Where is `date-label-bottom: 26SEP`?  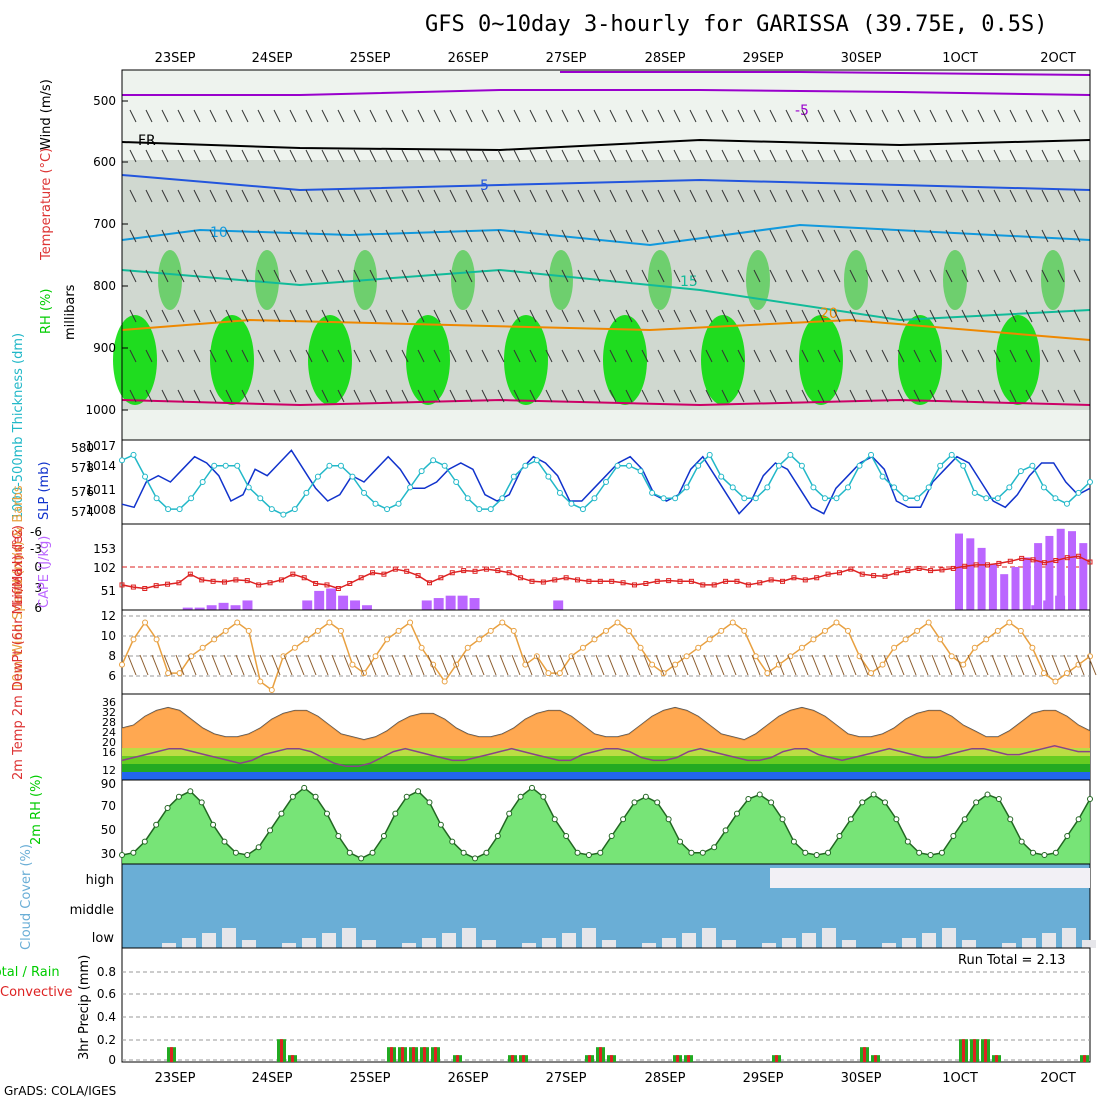 date-label-bottom: 26SEP is located at coordinates (468, 1078).